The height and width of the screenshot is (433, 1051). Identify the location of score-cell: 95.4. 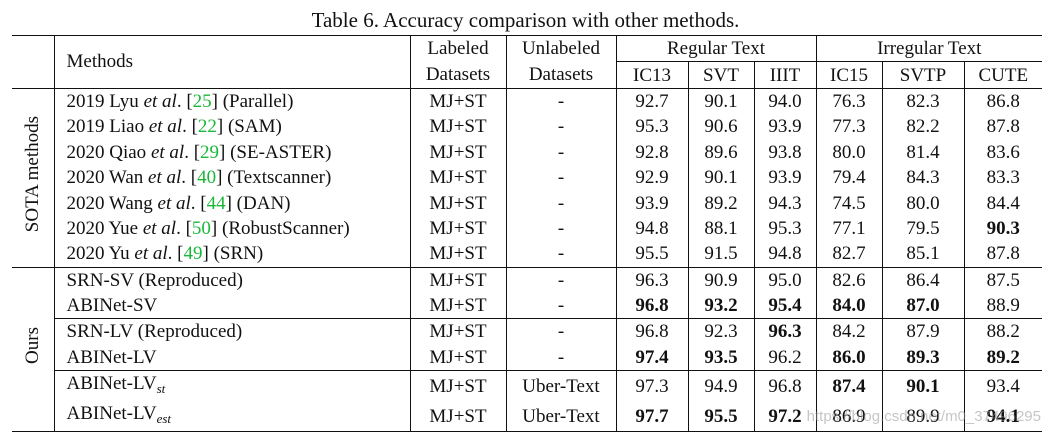
(785, 305).